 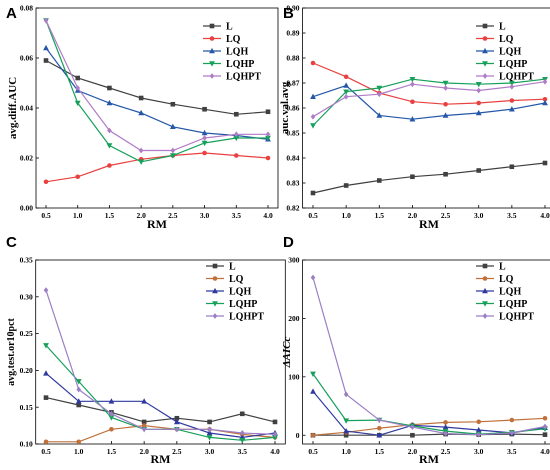 I want to click on series-lqhpt, so click(x=429, y=99).